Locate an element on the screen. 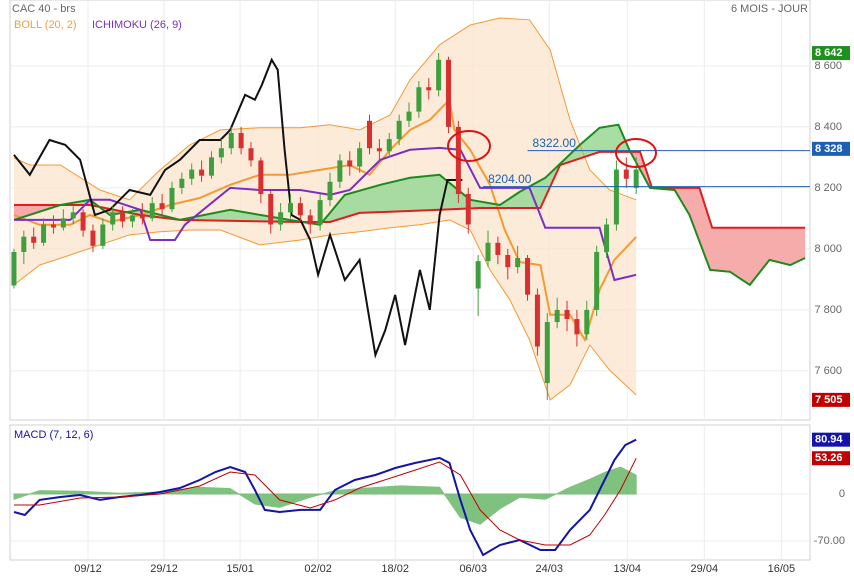  x-tick-label: 09/12 is located at coordinates (88, 569).